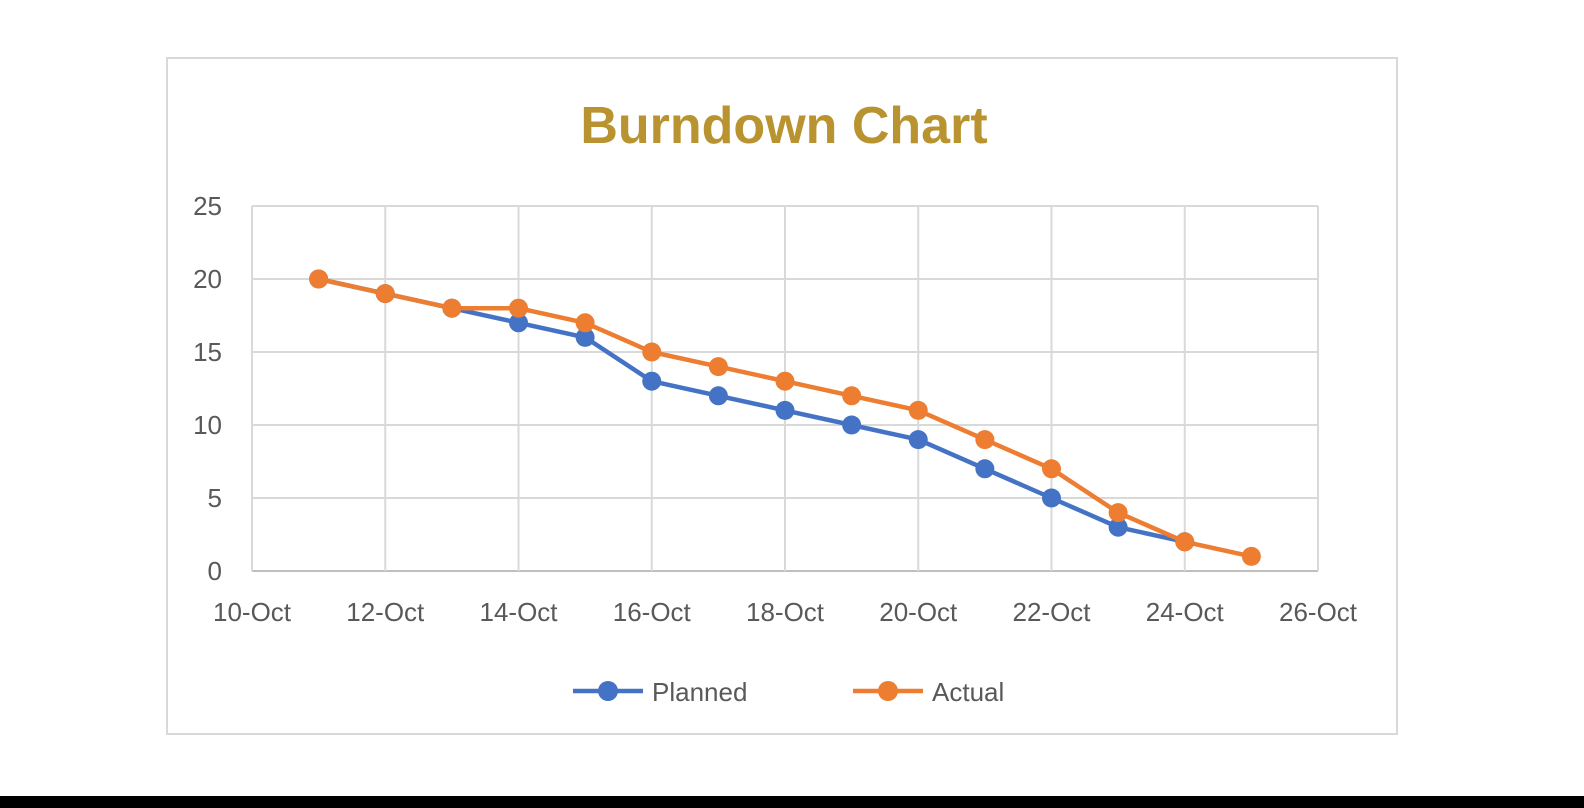  What do you see at coordinates (215, 571) in the screenshot?
I see `y-tick-label: 0` at bounding box center [215, 571].